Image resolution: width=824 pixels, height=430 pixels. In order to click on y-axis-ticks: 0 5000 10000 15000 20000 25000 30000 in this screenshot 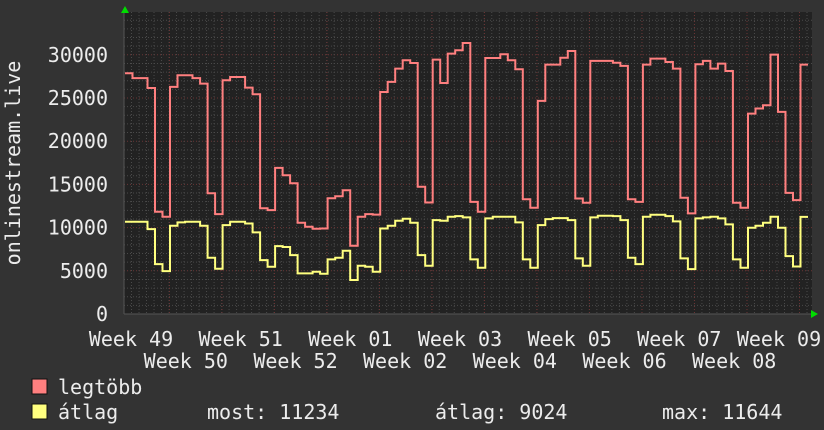, I will do `click(78, 184)`.